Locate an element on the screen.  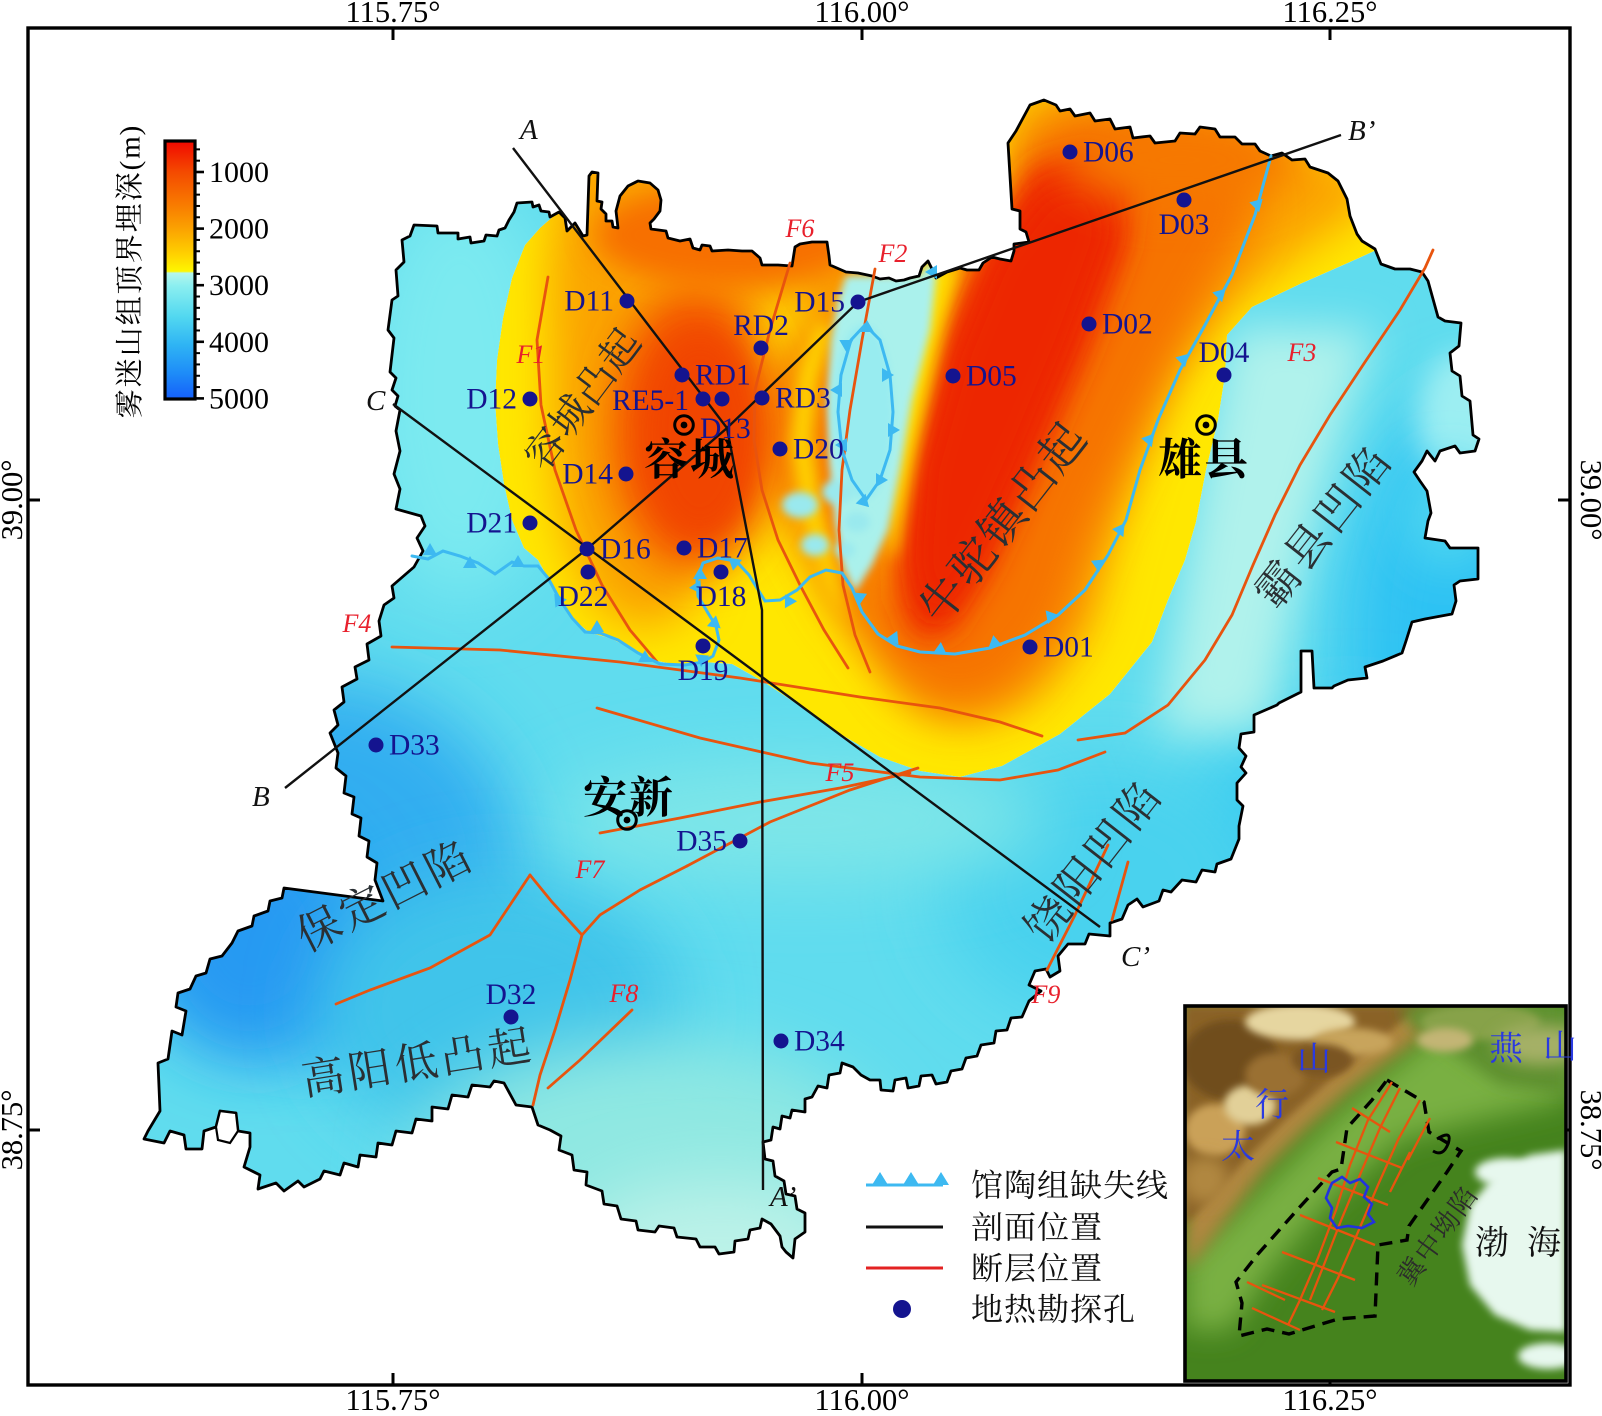
svg-text: RE5-1 is located at coordinates (650, 401).